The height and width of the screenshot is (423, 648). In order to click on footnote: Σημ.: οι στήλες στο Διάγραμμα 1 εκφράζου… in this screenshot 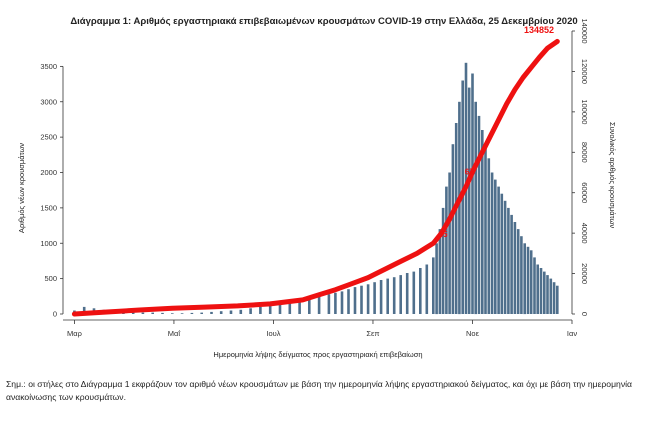, I will do `click(319, 390)`.